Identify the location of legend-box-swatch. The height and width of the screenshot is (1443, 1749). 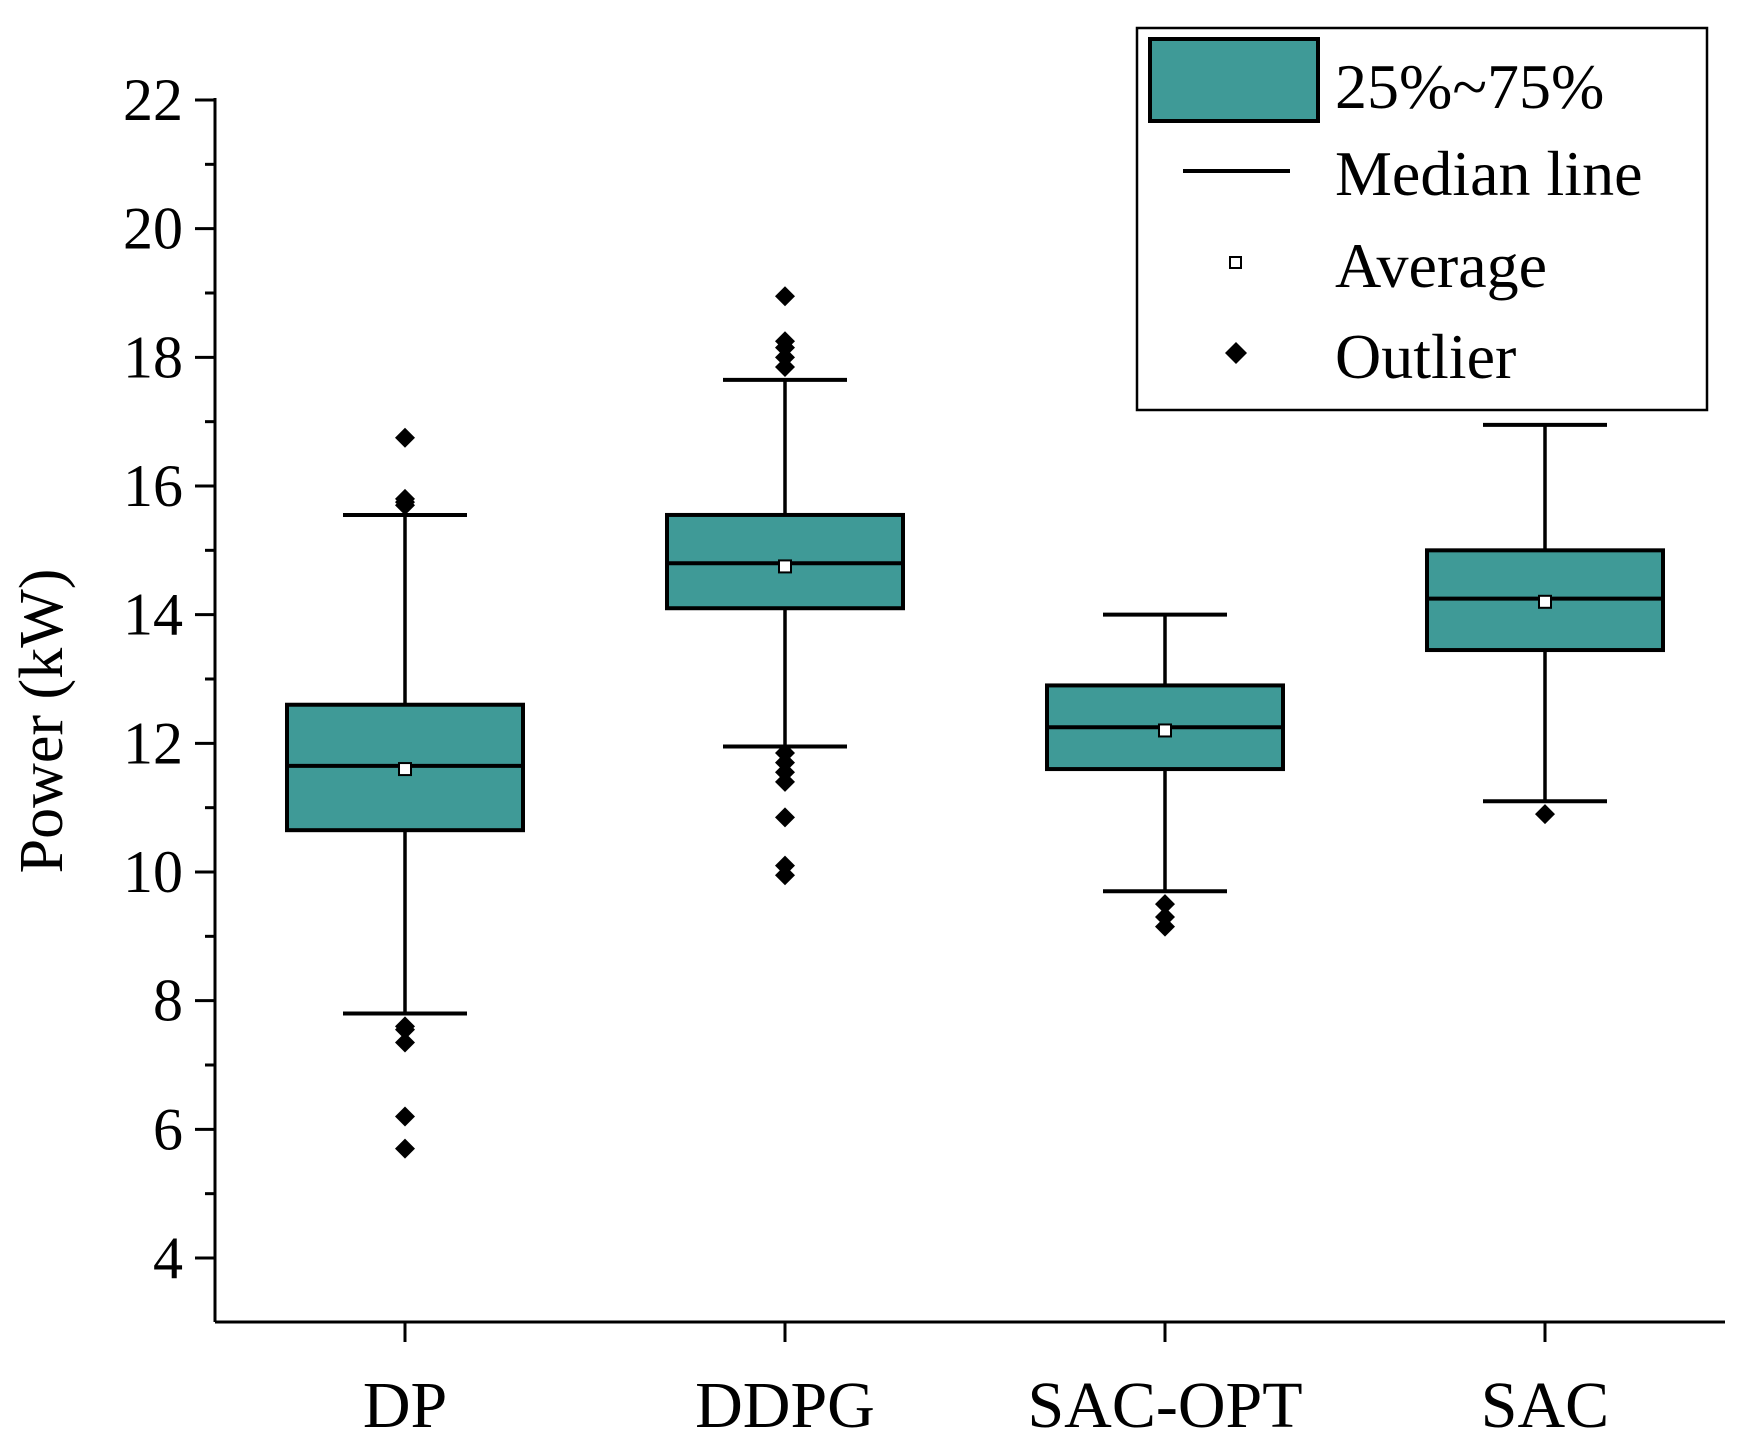
(1234, 80).